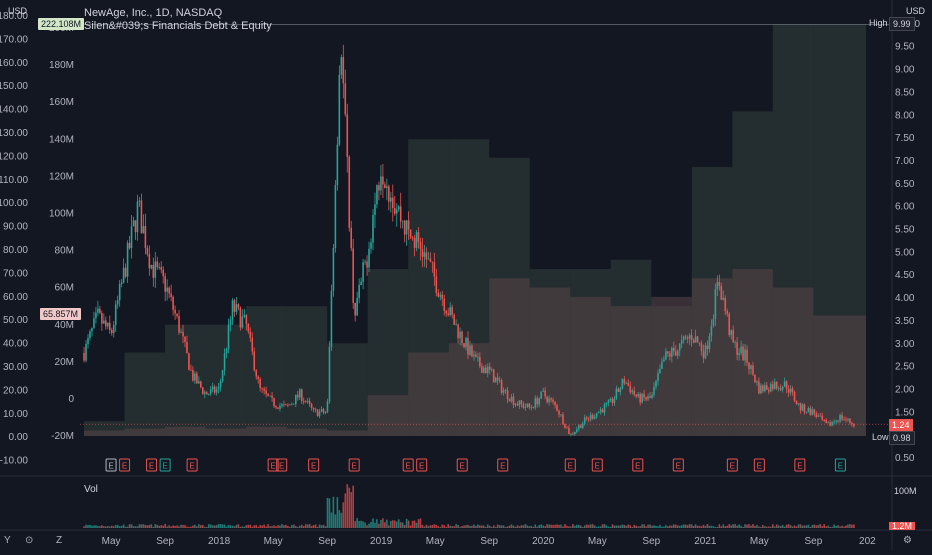 The width and height of the screenshot is (932, 555). What do you see at coordinates (15, 344) in the screenshot?
I see `left-axis-tick: 40.00` at bounding box center [15, 344].